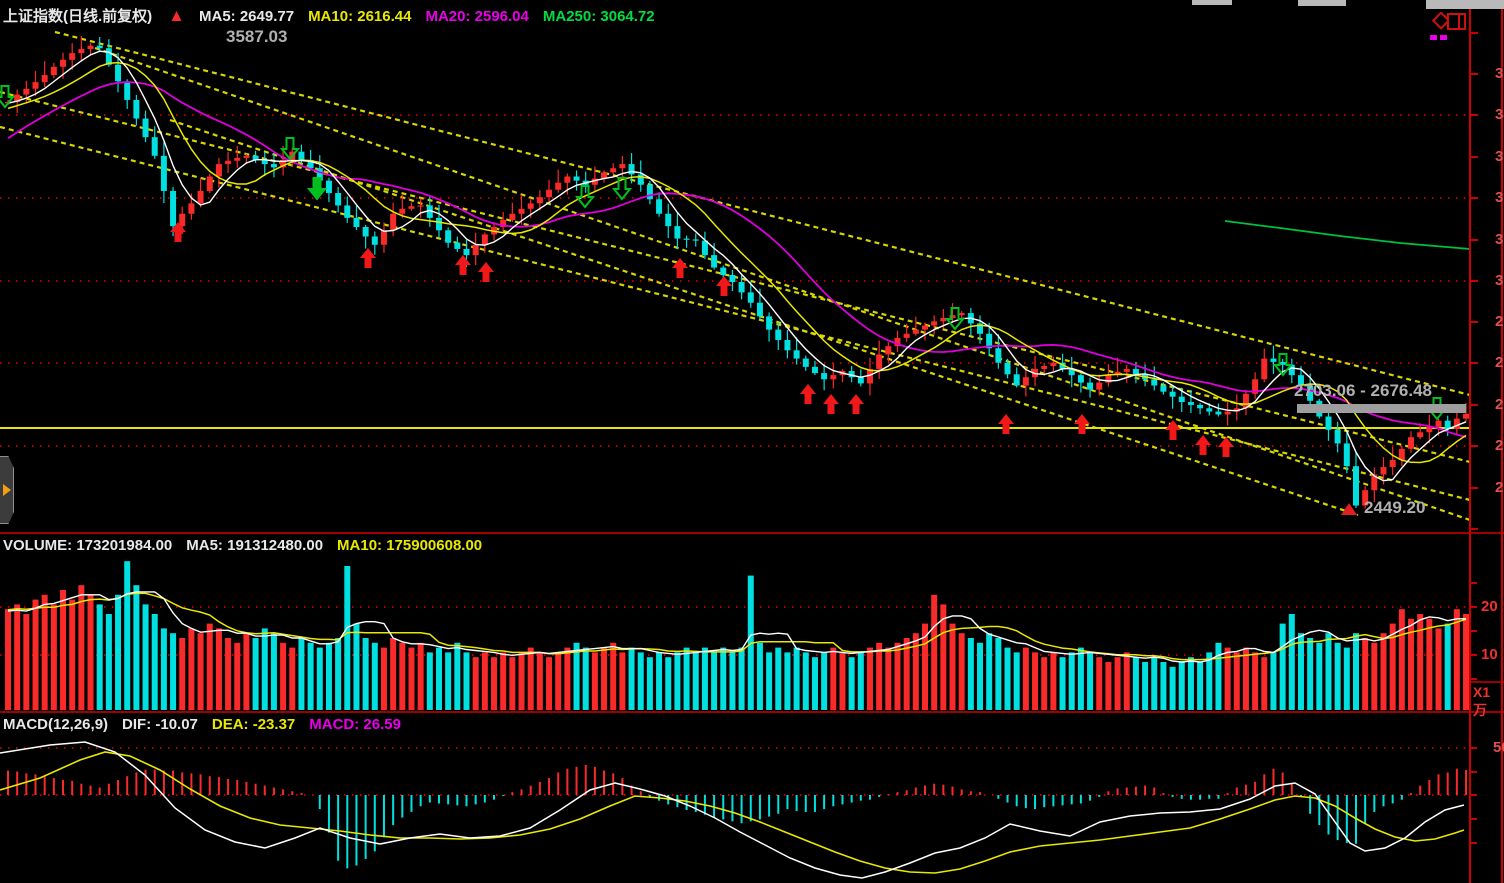  I want to click on axis-label: 50, so click(1498, 747).